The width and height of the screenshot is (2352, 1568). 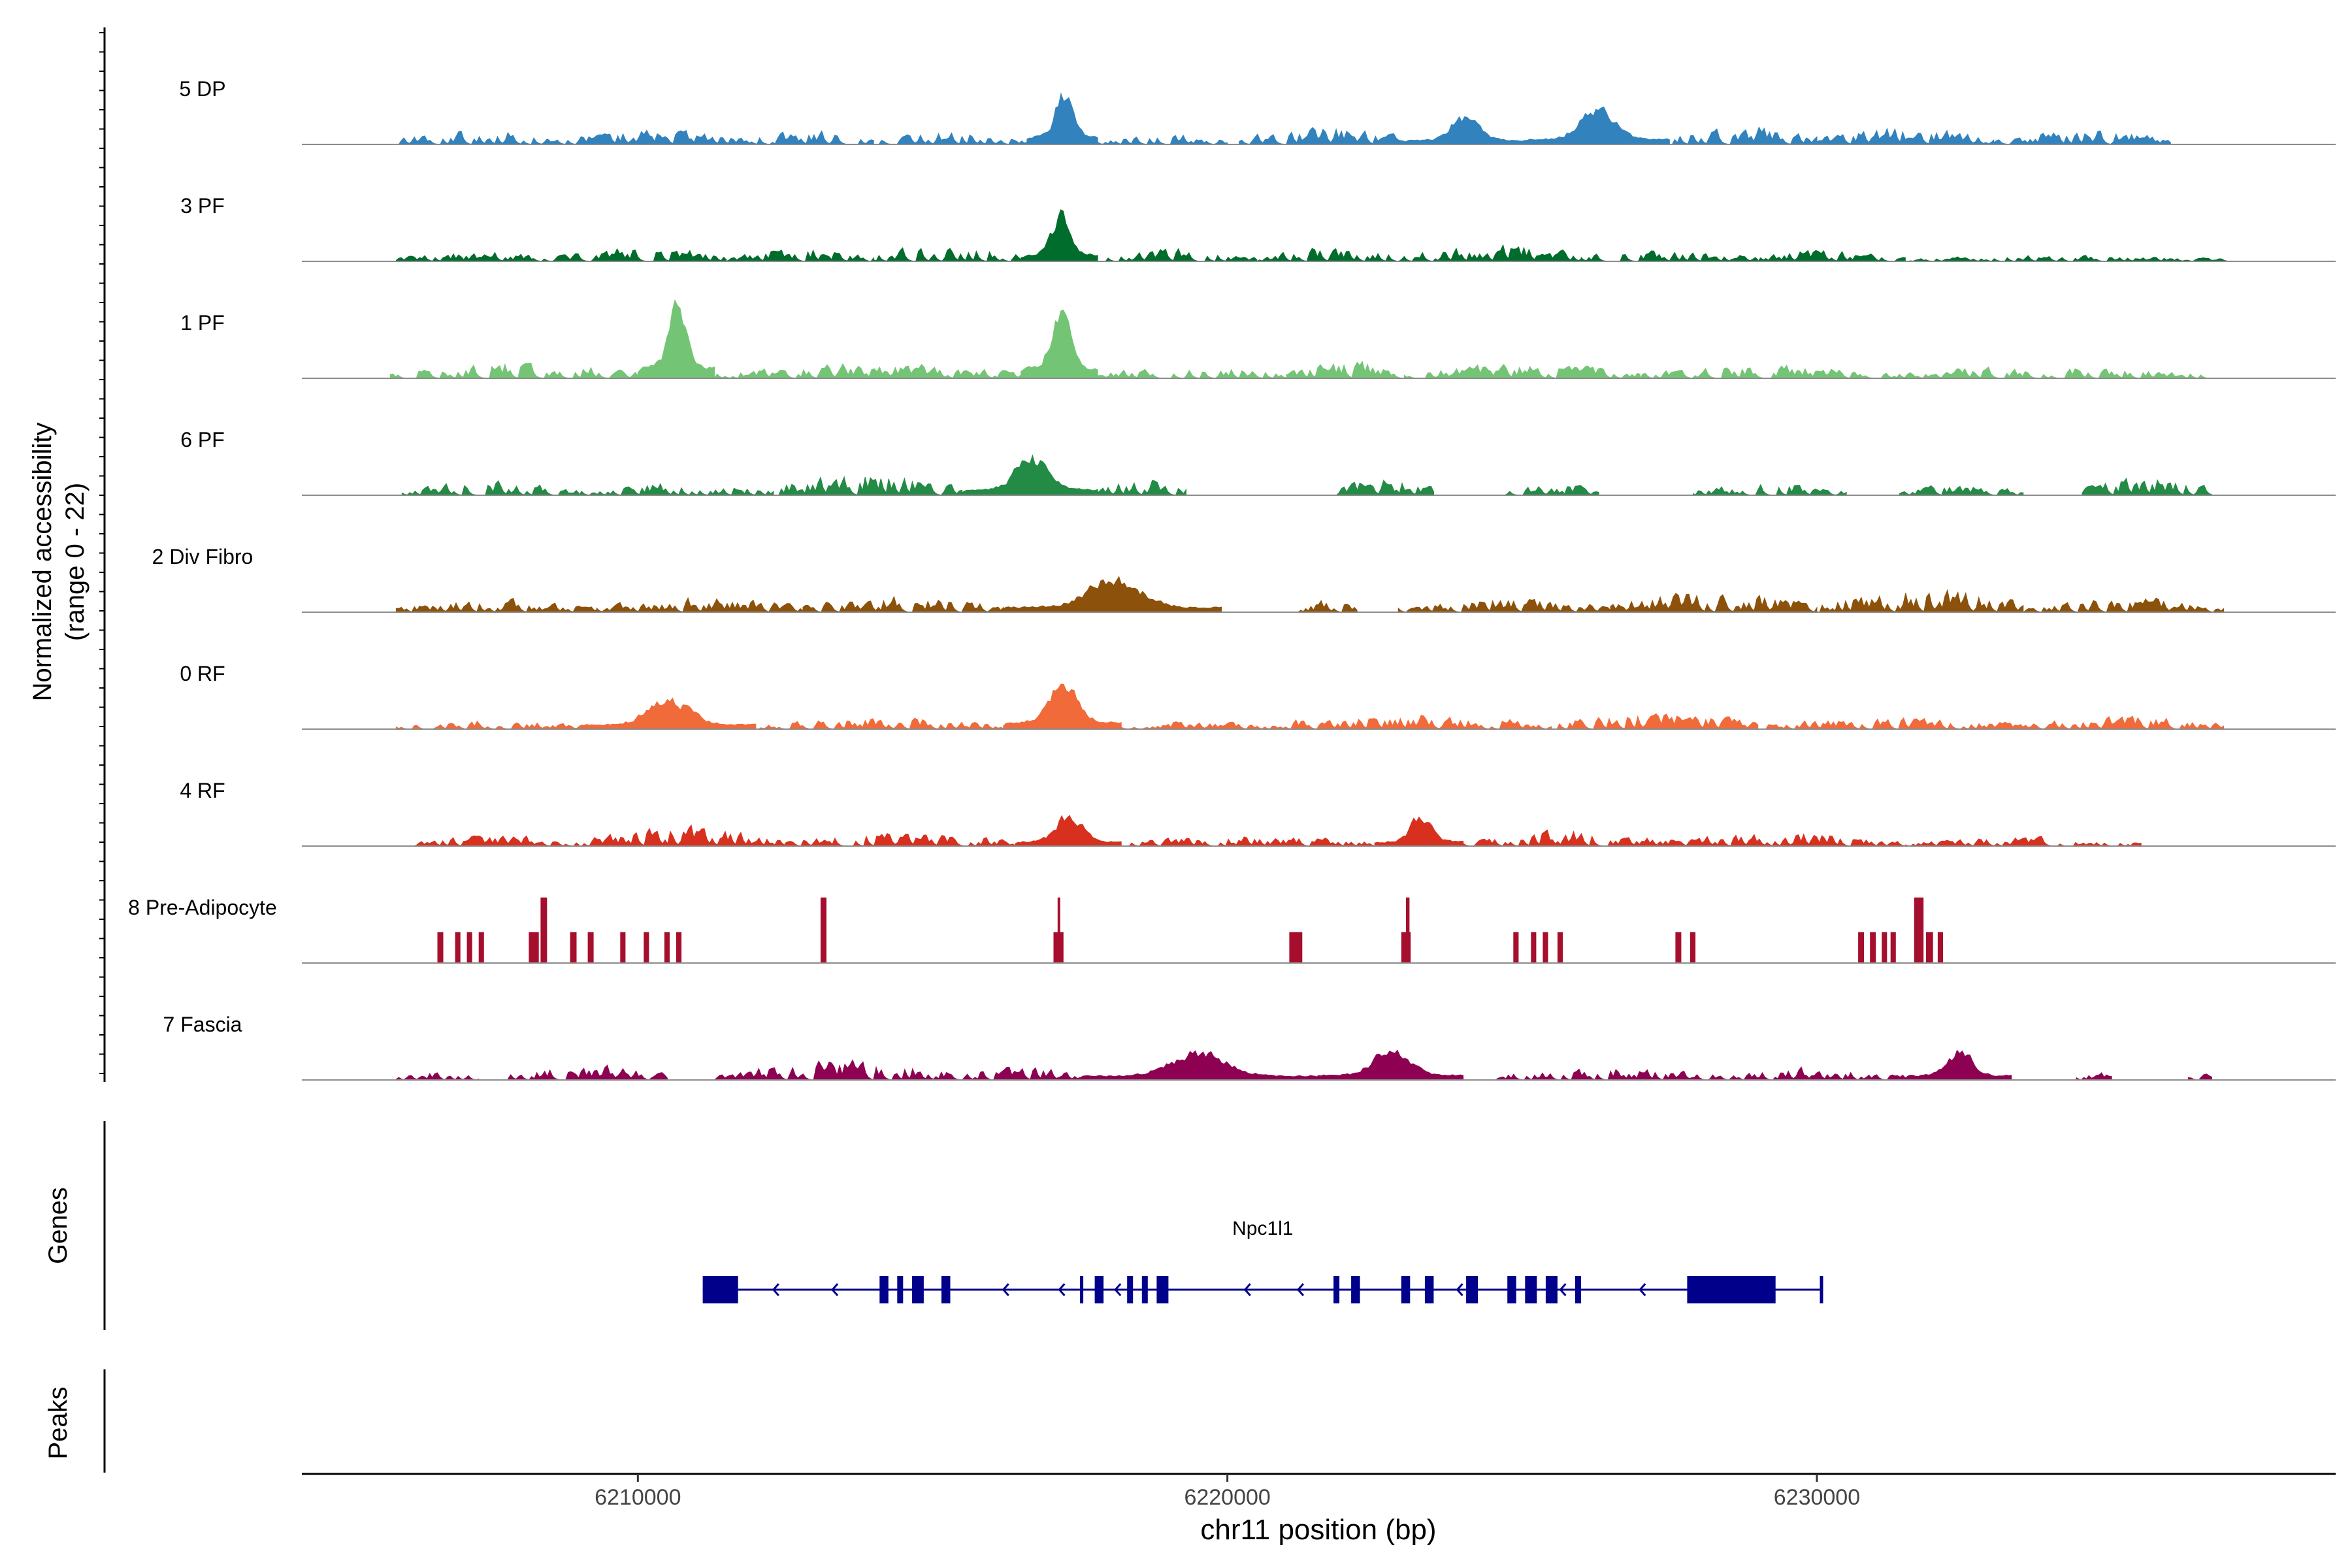 I want to click on x-tick-label: 6210000, so click(x=638, y=1497).